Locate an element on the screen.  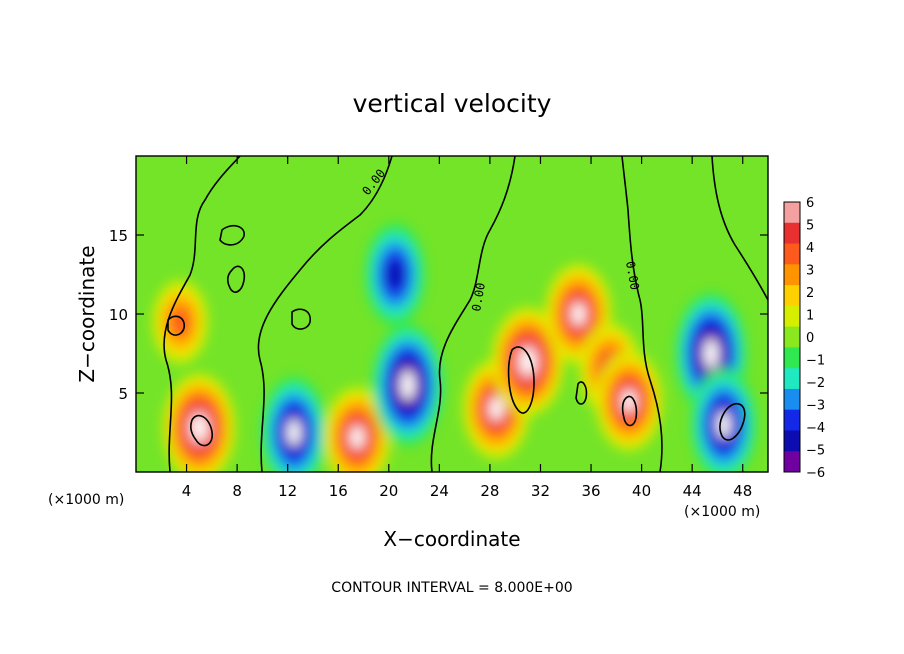
colorbar-tick-label: −4 is located at coordinates (815, 428).